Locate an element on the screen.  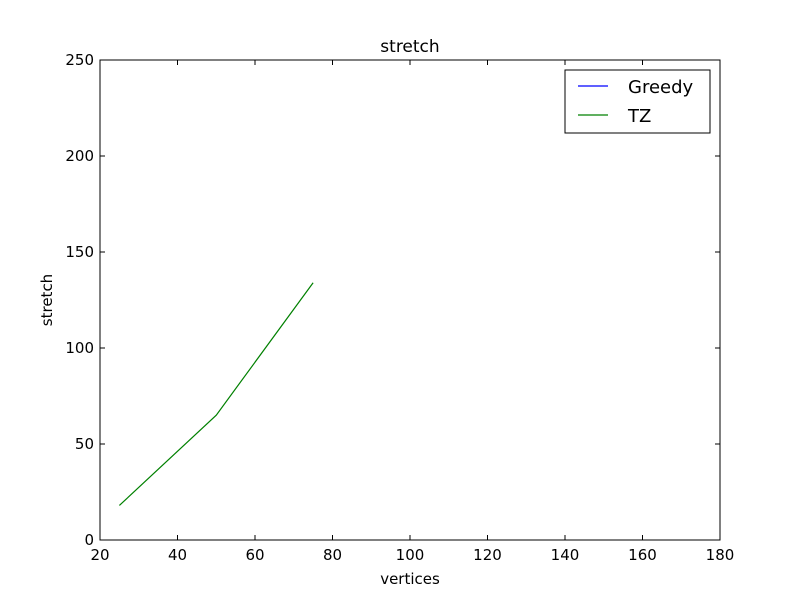
x-tick-label: 120 is located at coordinates (487, 555).